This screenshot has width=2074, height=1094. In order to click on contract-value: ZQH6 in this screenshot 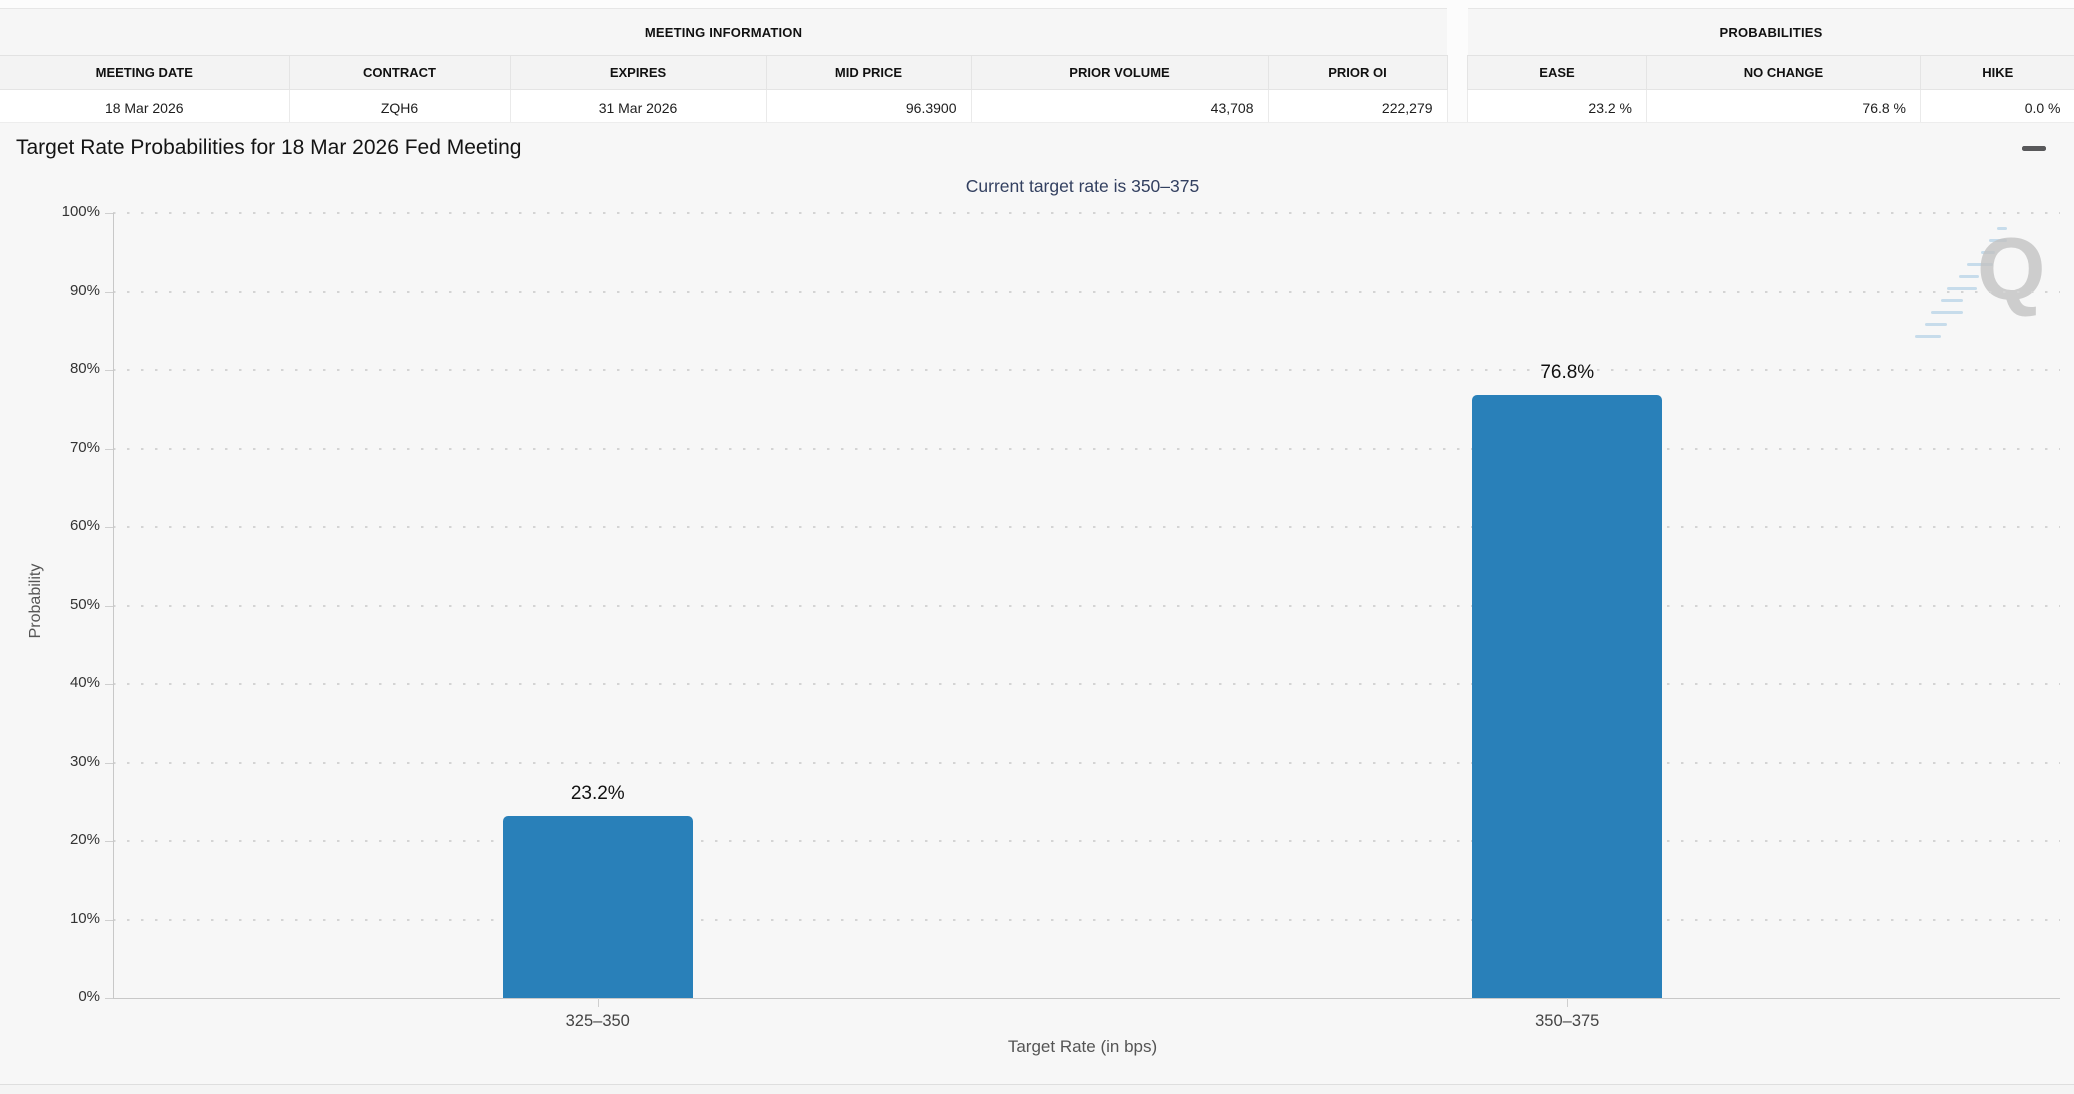, I will do `click(399, 107)`.